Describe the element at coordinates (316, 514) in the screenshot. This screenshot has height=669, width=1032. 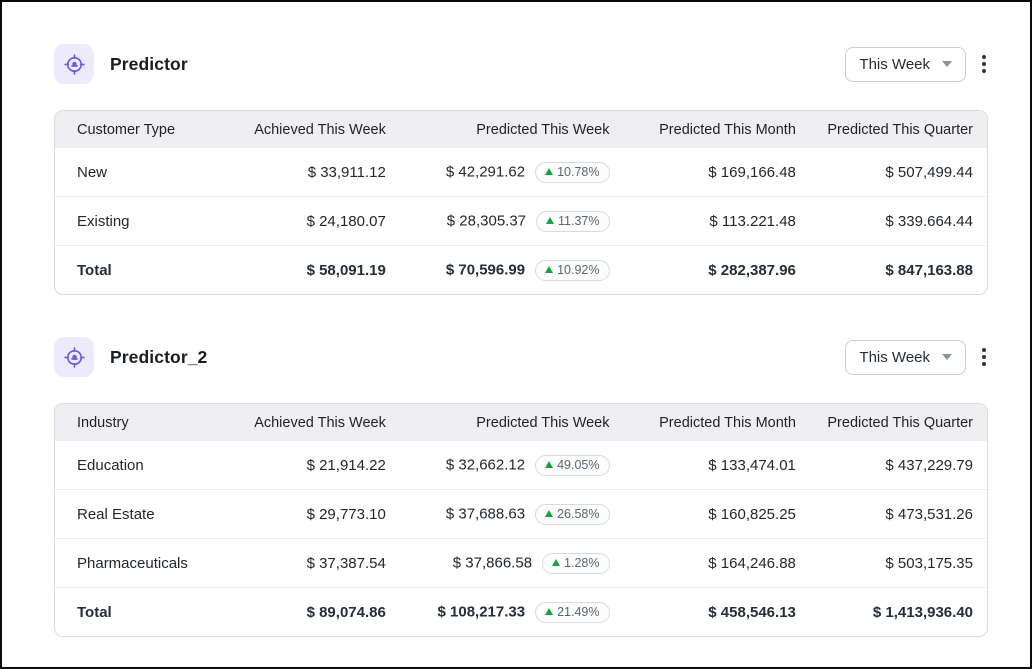
I see `achieved-value: $ 29,773.10` at that location.